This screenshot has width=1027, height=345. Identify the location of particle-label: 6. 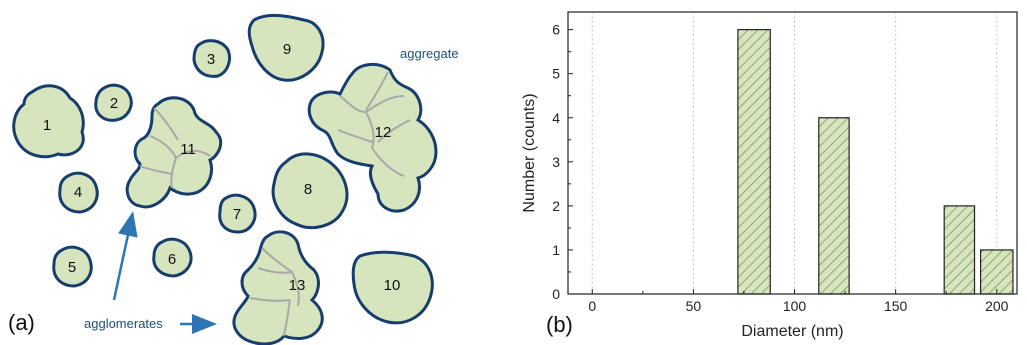
(172, 259).